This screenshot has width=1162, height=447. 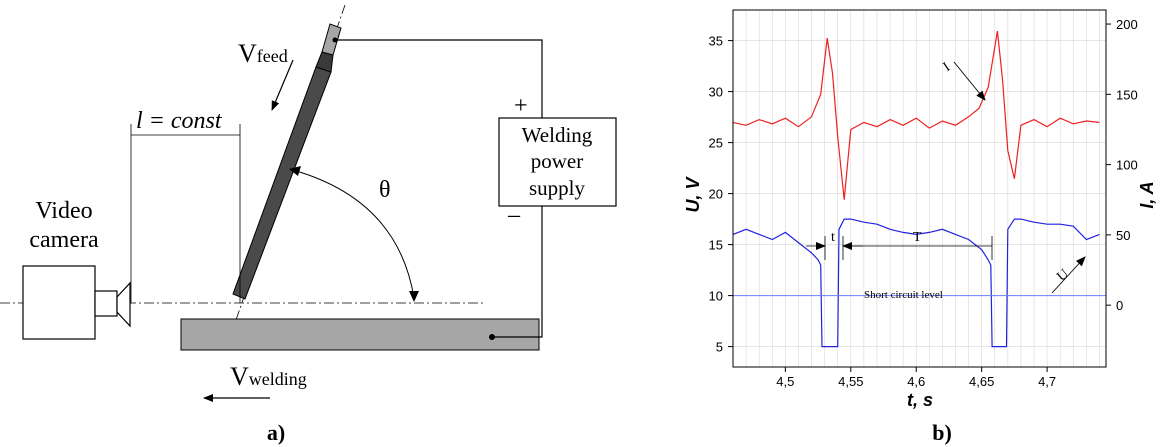 I want to click on camera-body, so click(x=59, y=302).